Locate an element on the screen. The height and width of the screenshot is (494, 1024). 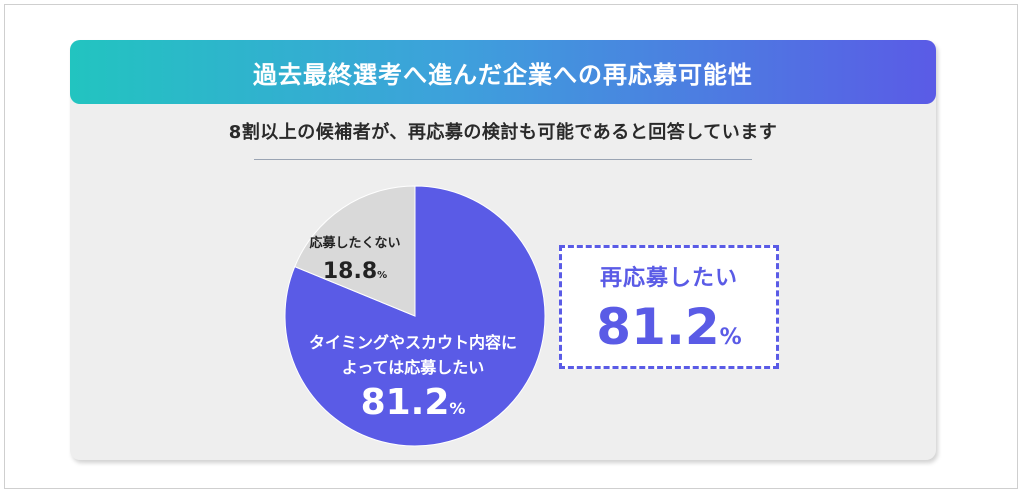
chart-subtitle: 8割以上の候補者が、再応募の検討も可能であると回答しています is located at coordinates (503, 132).